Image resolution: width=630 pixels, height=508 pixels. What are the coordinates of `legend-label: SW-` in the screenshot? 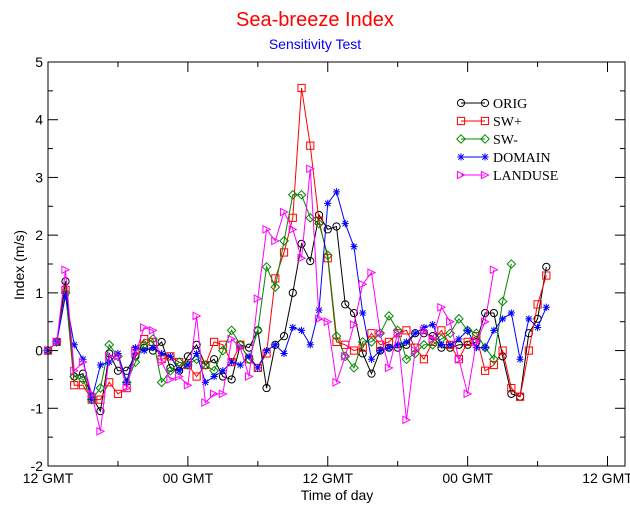 It's located at (505, 140).